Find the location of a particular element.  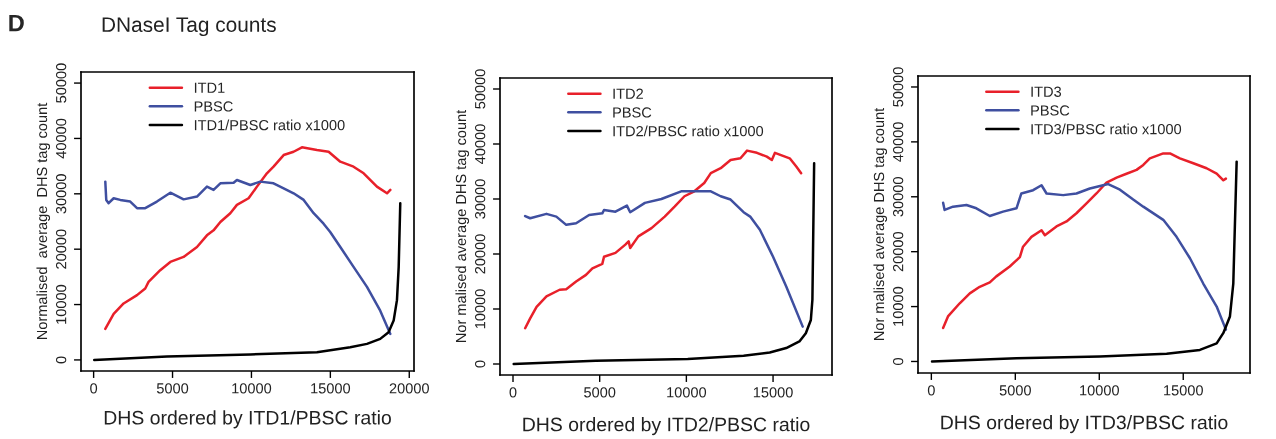

legend-label: ITD3 is located at coordinates (1046, 91).